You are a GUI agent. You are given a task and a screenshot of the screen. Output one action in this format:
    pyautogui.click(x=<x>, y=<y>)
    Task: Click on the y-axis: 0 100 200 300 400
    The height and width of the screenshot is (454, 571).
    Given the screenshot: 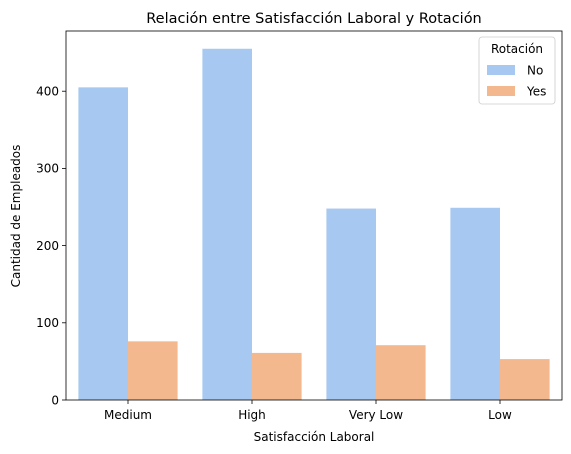 What is the action you would take?
    pyautogui.click(x=51, y=246)
    